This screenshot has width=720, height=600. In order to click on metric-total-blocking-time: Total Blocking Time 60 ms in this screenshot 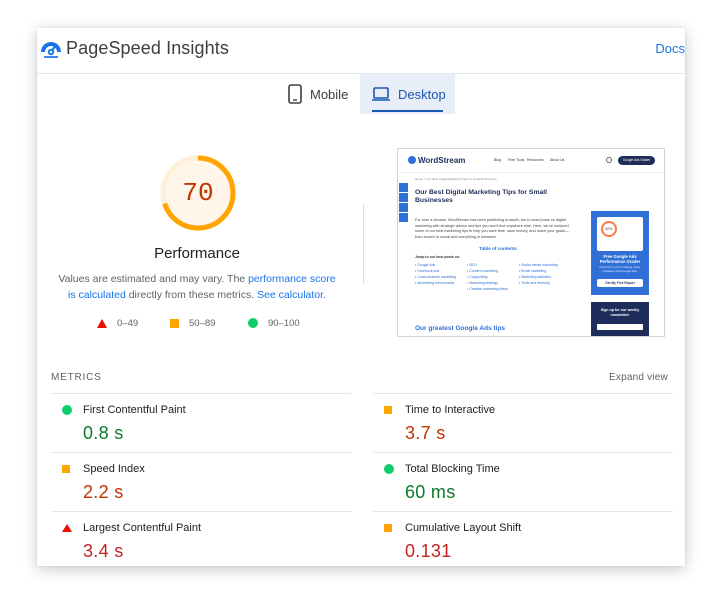, I will do `click(523, 481)`.